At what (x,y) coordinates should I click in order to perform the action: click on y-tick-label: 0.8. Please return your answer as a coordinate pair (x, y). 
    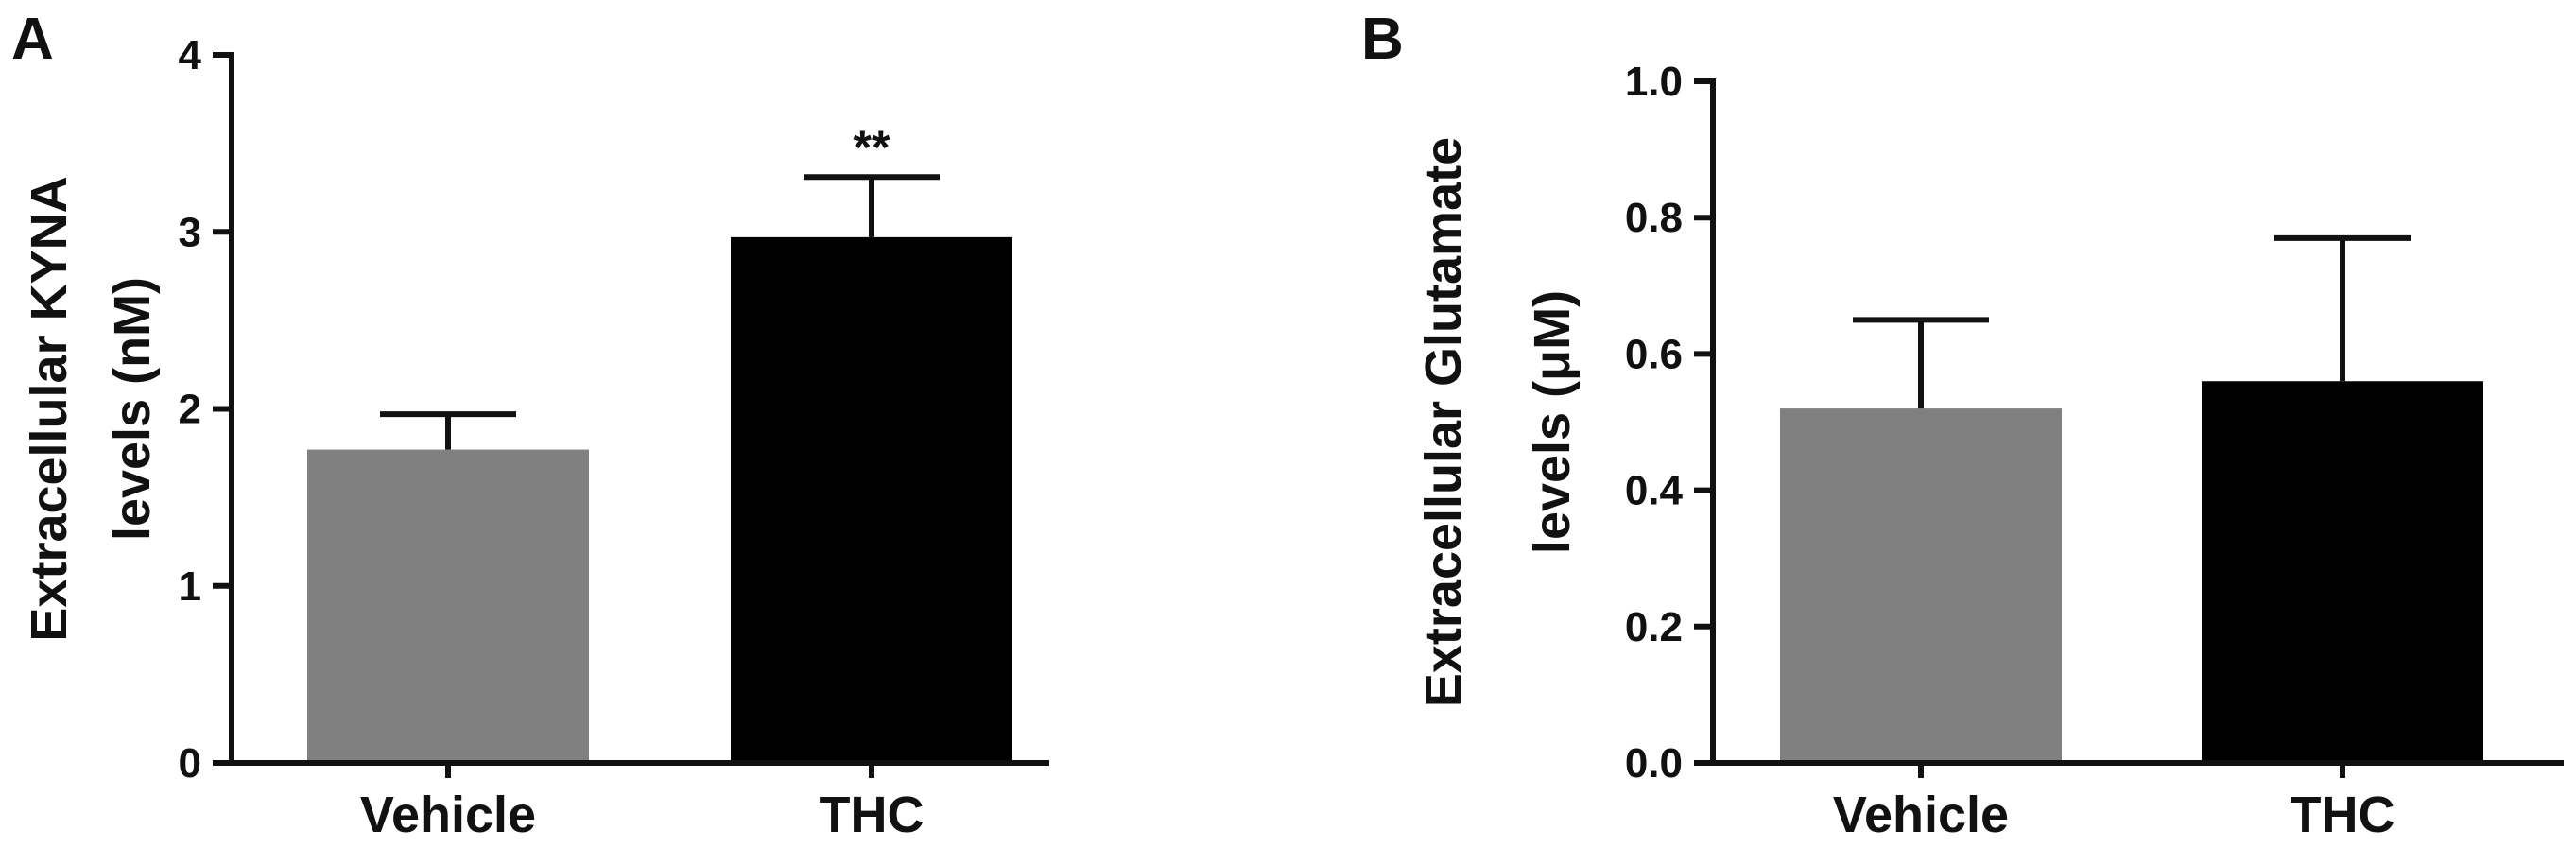
    Looking at the image, I should click on (1654, 218).